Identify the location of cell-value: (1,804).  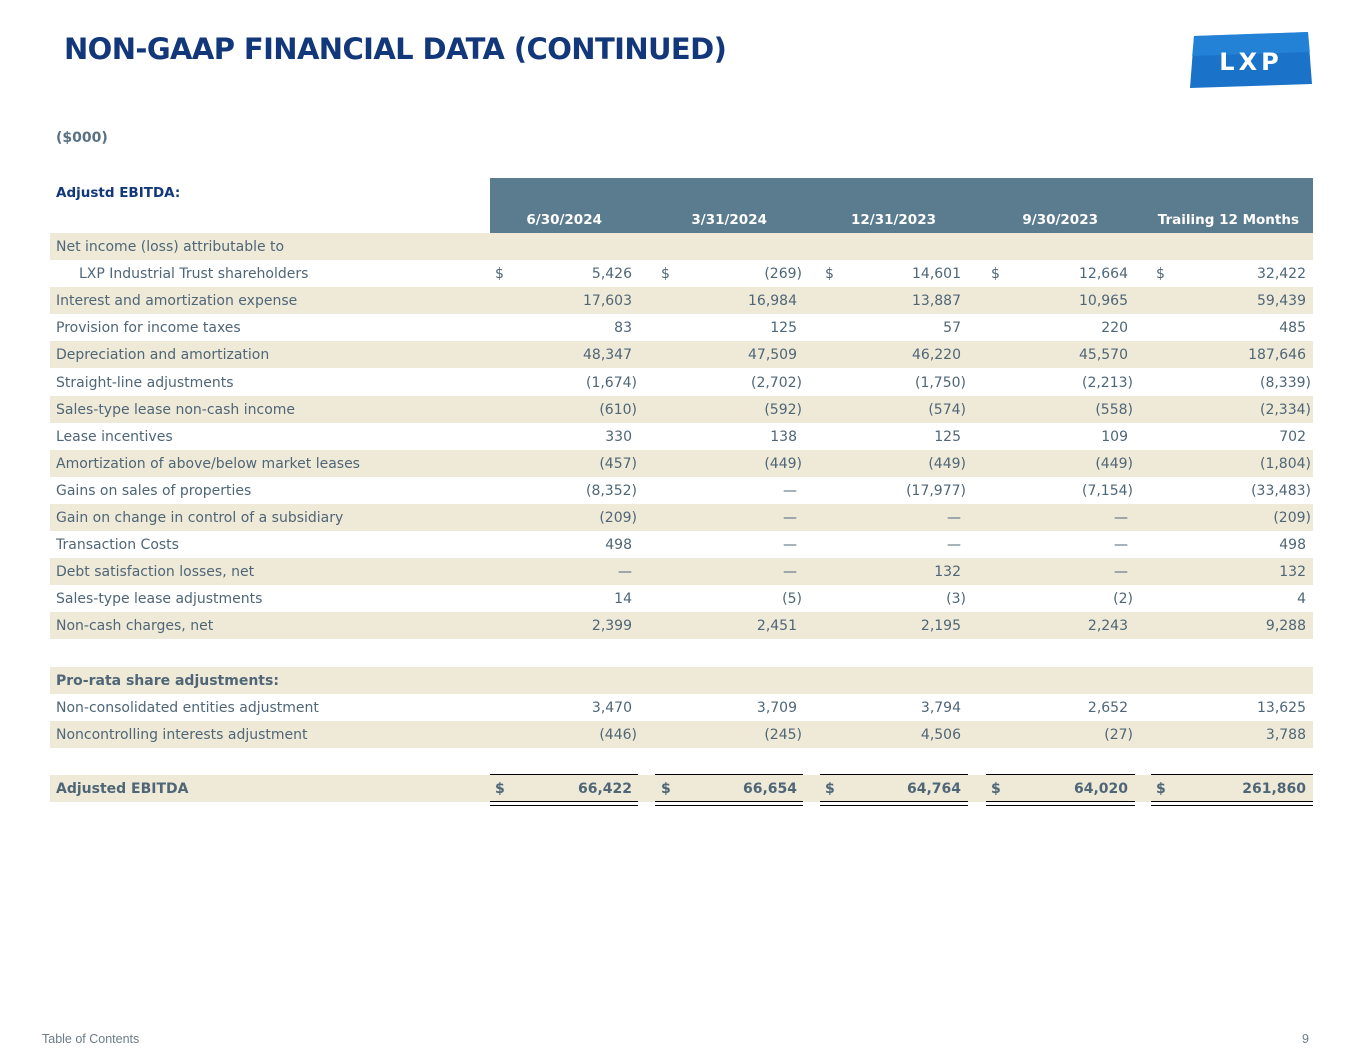
(1285, 463).